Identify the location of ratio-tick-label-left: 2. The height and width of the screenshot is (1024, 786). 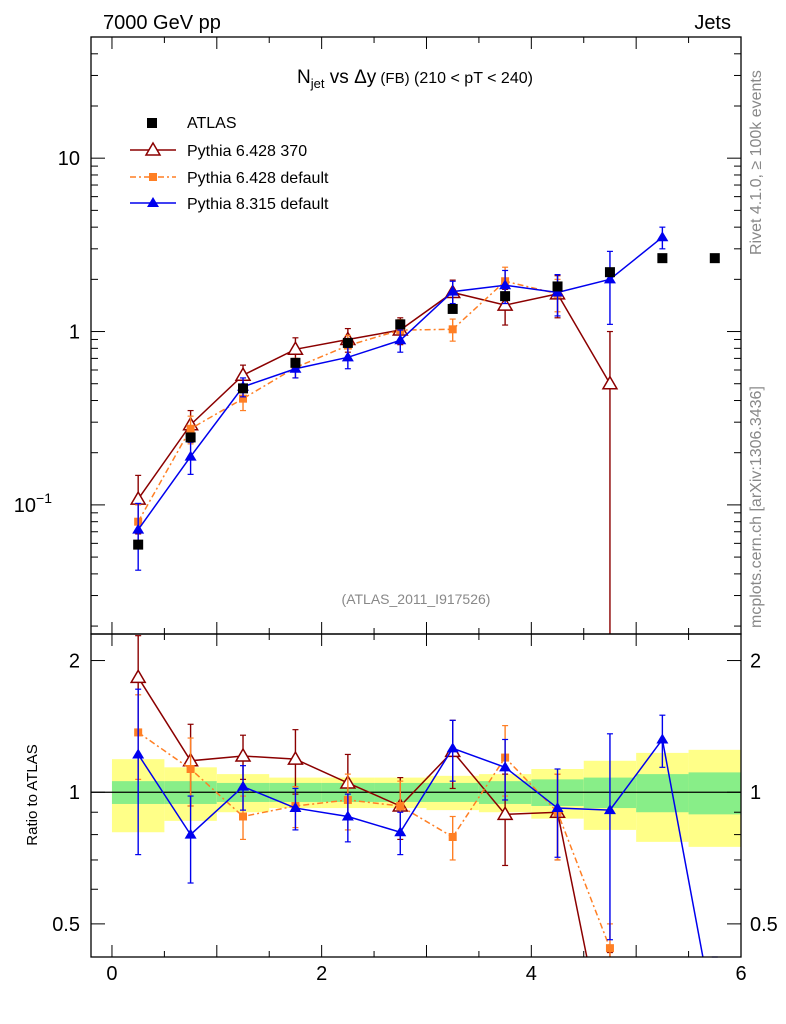
(74, 662).